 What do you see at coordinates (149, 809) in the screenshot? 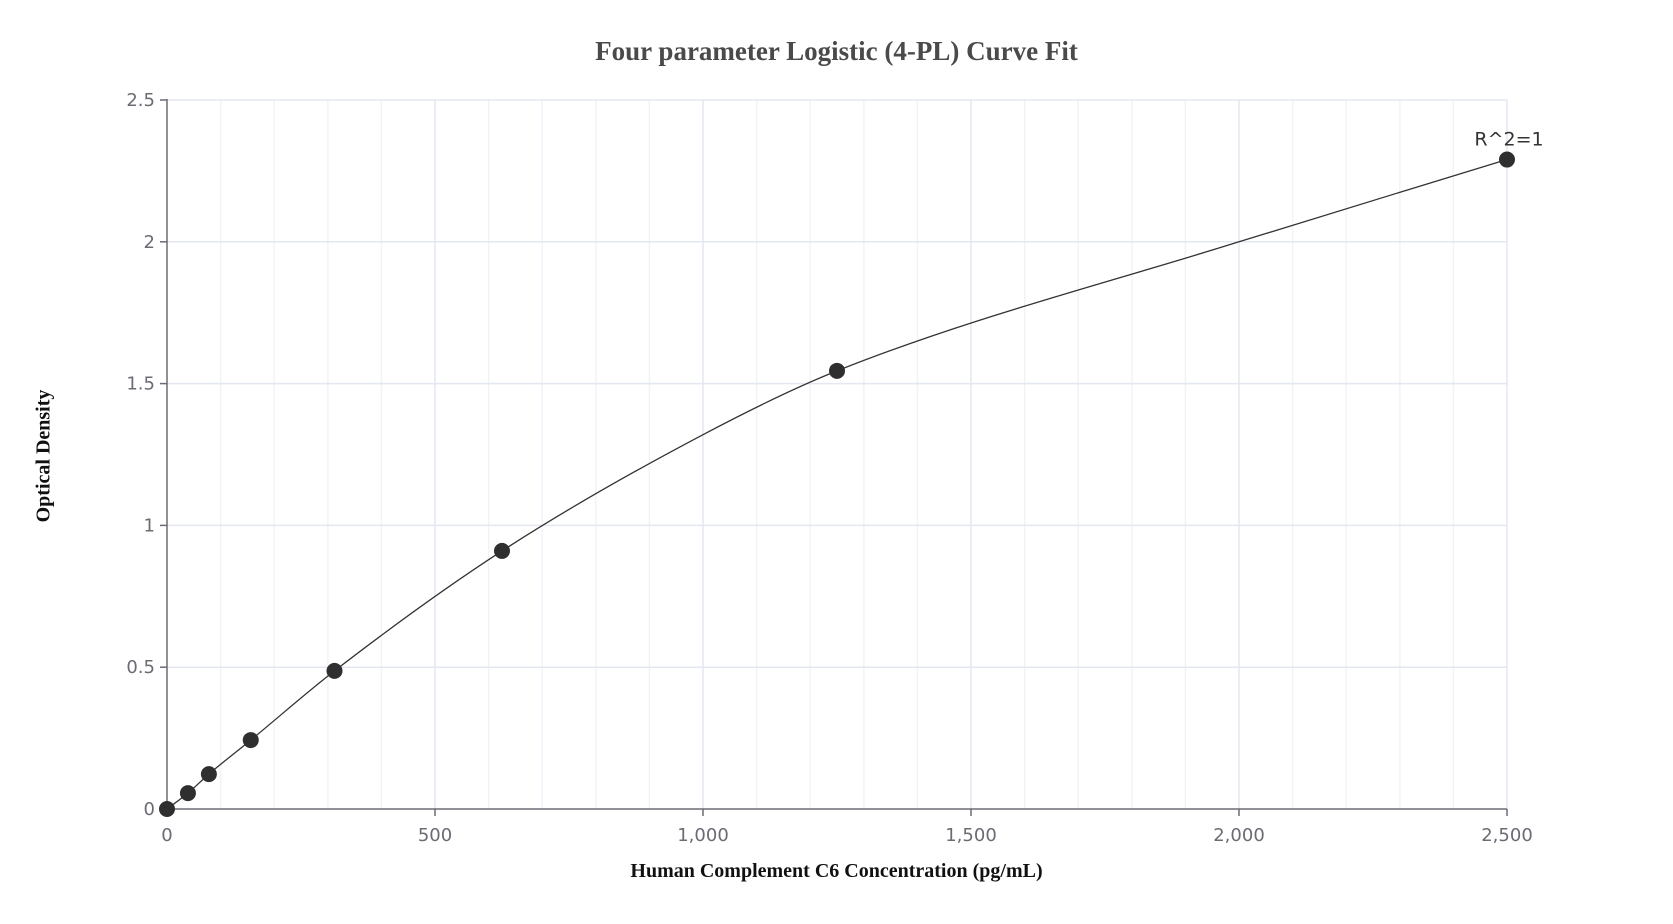
I see `y-tick-label: 0` at bounding box center [149, 809].